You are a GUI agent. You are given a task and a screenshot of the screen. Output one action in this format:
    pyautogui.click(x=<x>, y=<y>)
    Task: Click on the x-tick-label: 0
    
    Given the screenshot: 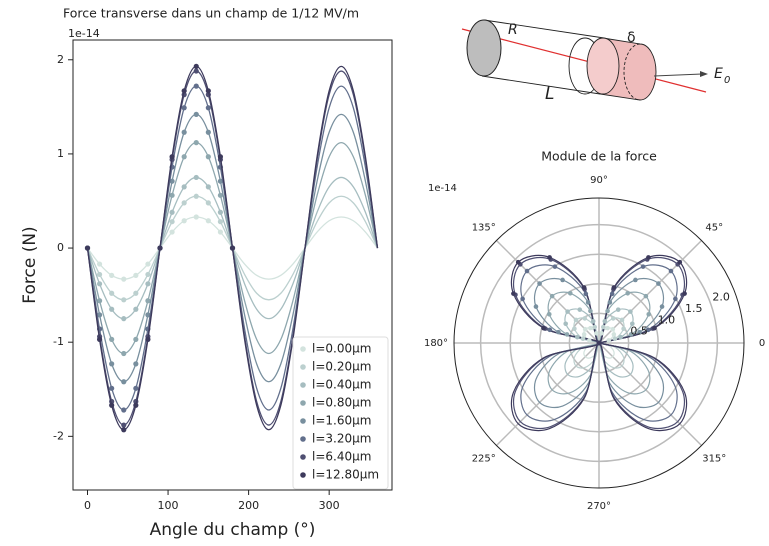 What is the action you would take?
    pyautogui.click(x=87, y=505)
    